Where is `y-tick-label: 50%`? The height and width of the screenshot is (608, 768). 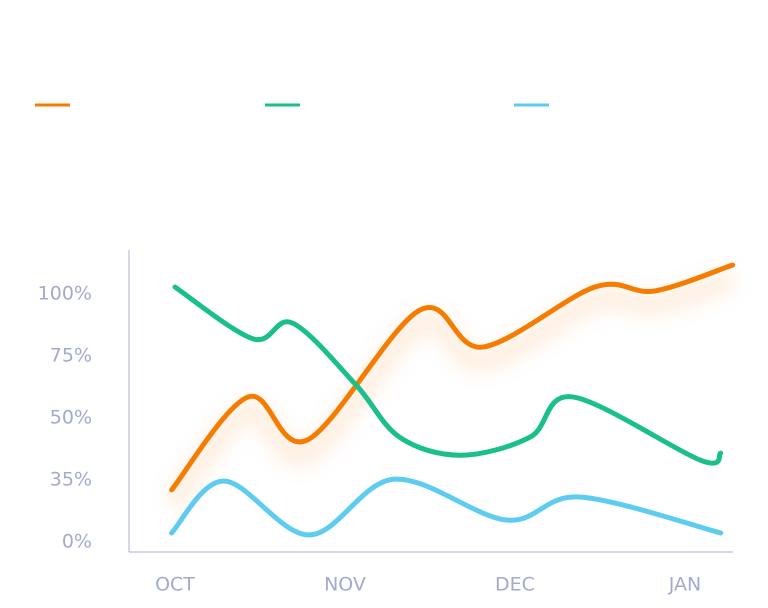 y-tick-label: 50% is located at coordinates (71, 418).